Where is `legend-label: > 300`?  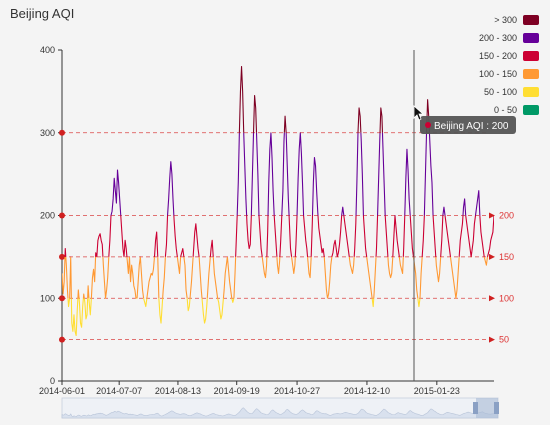
legend-label: > 300 is located at coordinates (505, 20).